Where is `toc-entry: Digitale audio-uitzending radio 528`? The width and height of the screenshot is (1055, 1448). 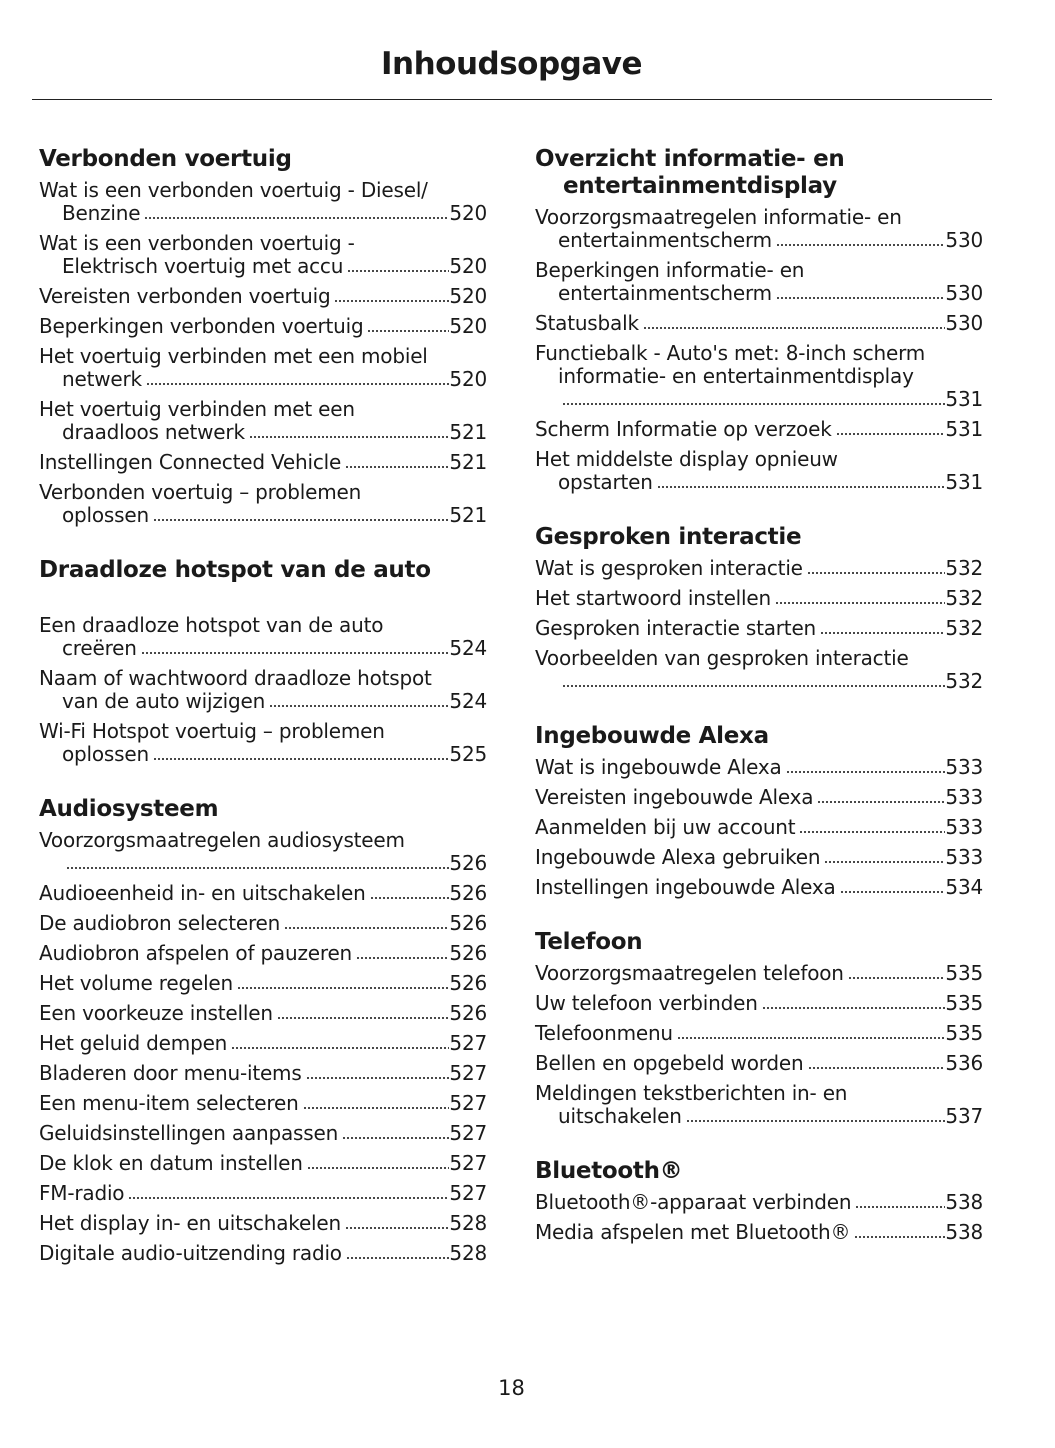
toc-entry: Digitale audio-uitzending radio 528 is located at coordinates (263, 1253).